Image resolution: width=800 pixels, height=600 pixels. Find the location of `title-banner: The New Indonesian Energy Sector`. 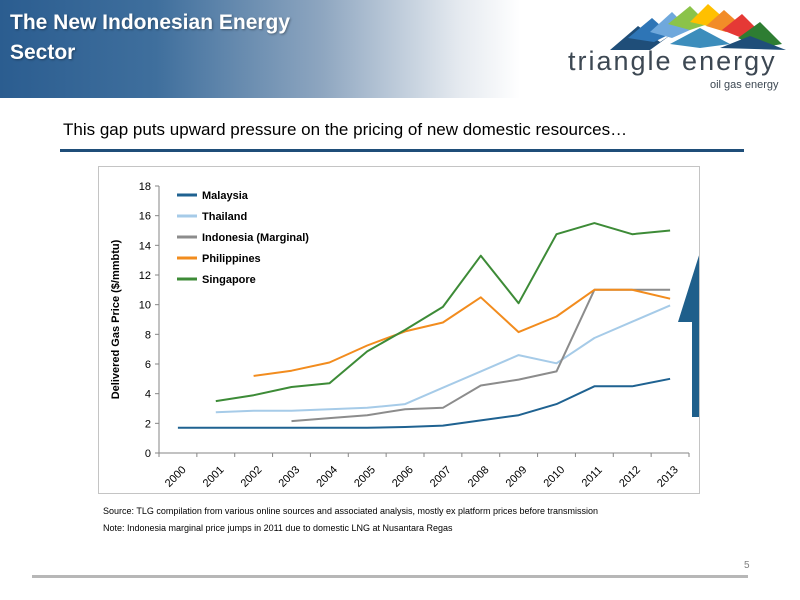

title-banner: The New Indonesian Energy Sector is located at coordinates (260, 49).